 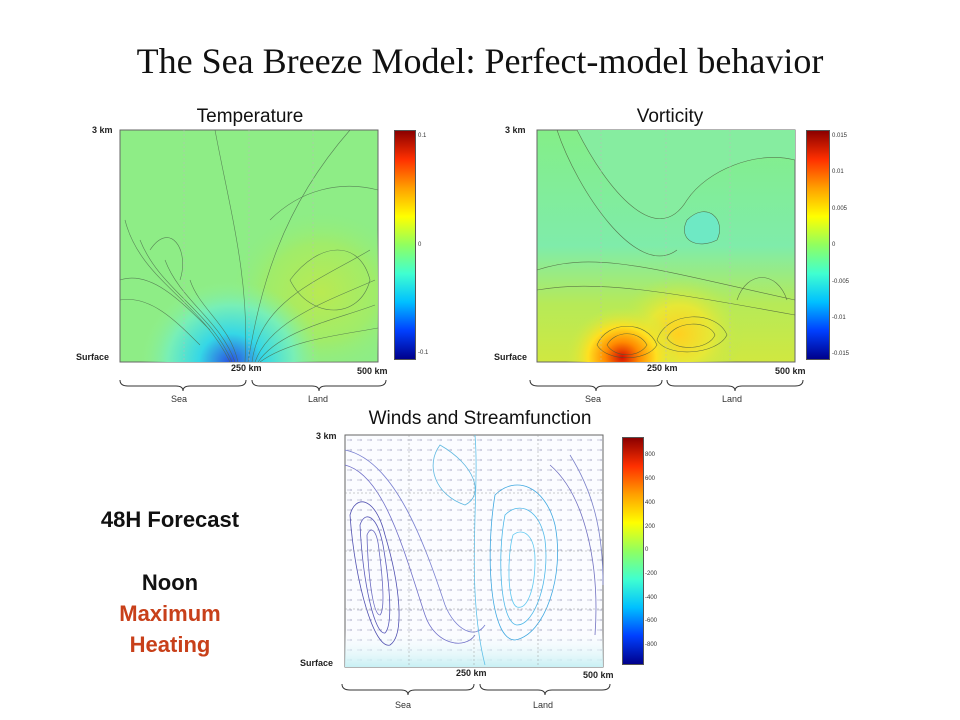 What do you see at coordinates (250, 116) in the screenshot?
I see `temperature-title: Temperature` at bounding box center [250, 116].